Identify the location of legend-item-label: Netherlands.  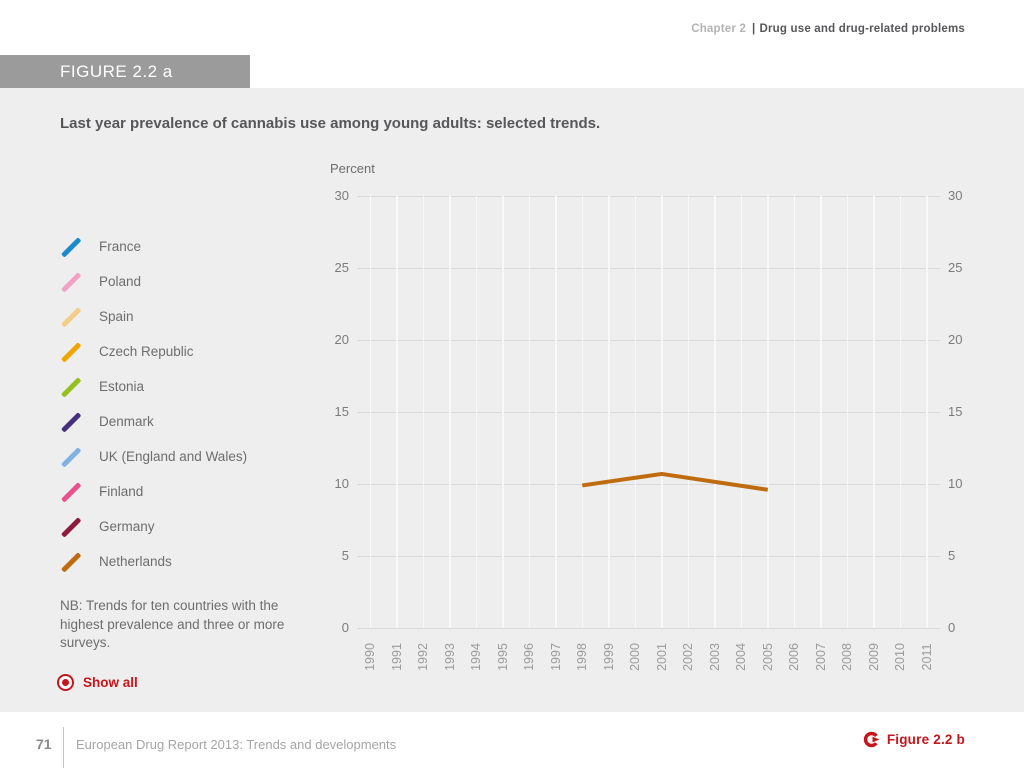
(135, 561).